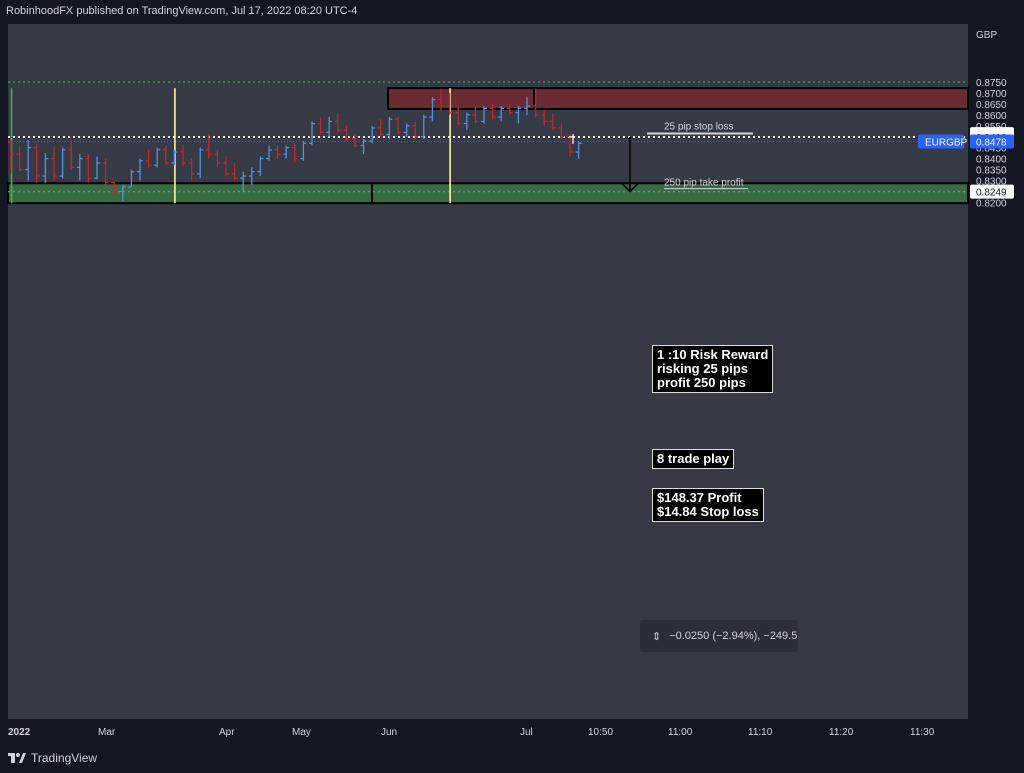 The height and width of the screenshot is (773, 1024). Describe the element at coordinates (301, 732) in the screenshot. I see `time-tick-label: May` at that location.